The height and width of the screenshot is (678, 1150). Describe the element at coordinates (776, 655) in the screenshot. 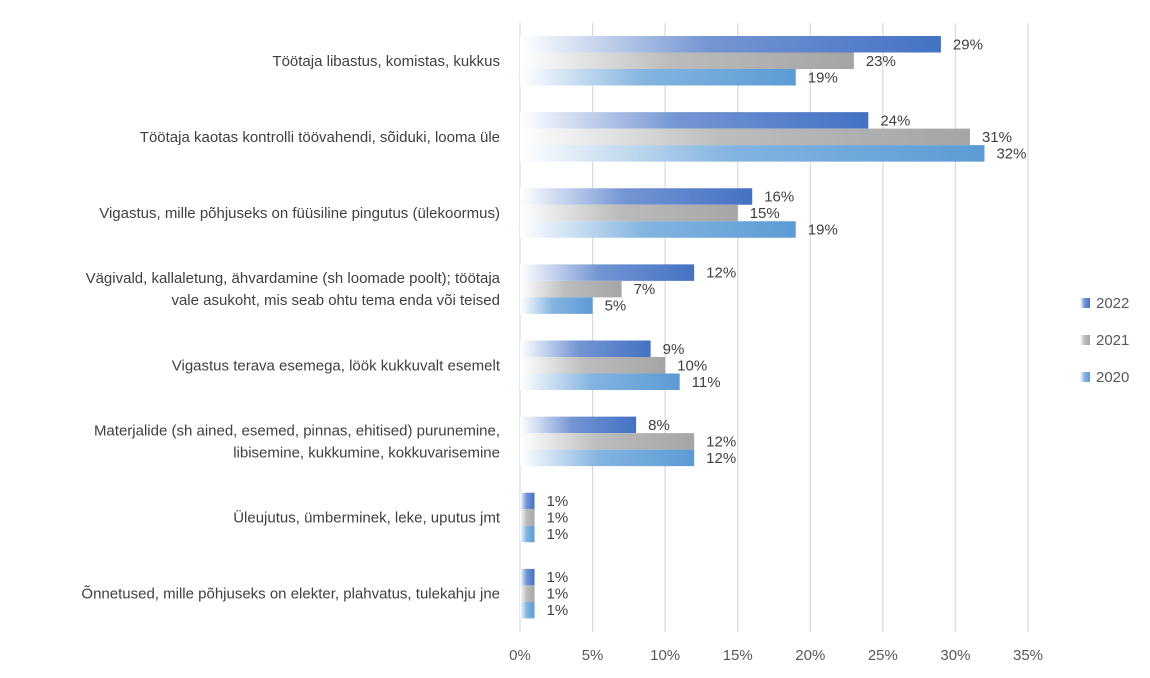

I see `x-axis: 0% 5% 10% 15% 20% 25% 30% 35%` at that location.